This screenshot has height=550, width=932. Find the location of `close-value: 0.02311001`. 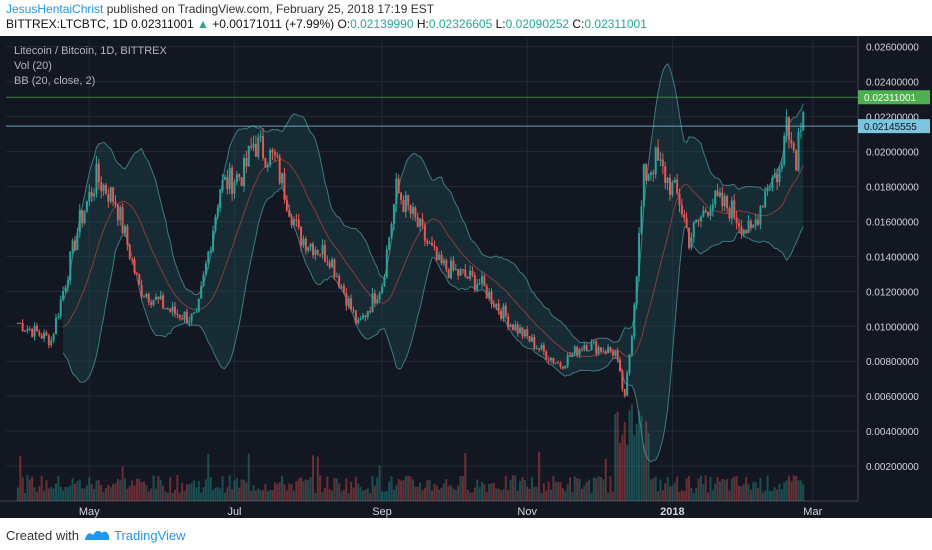

close-value: 0.02311001 is located at coordinates (615, 24).